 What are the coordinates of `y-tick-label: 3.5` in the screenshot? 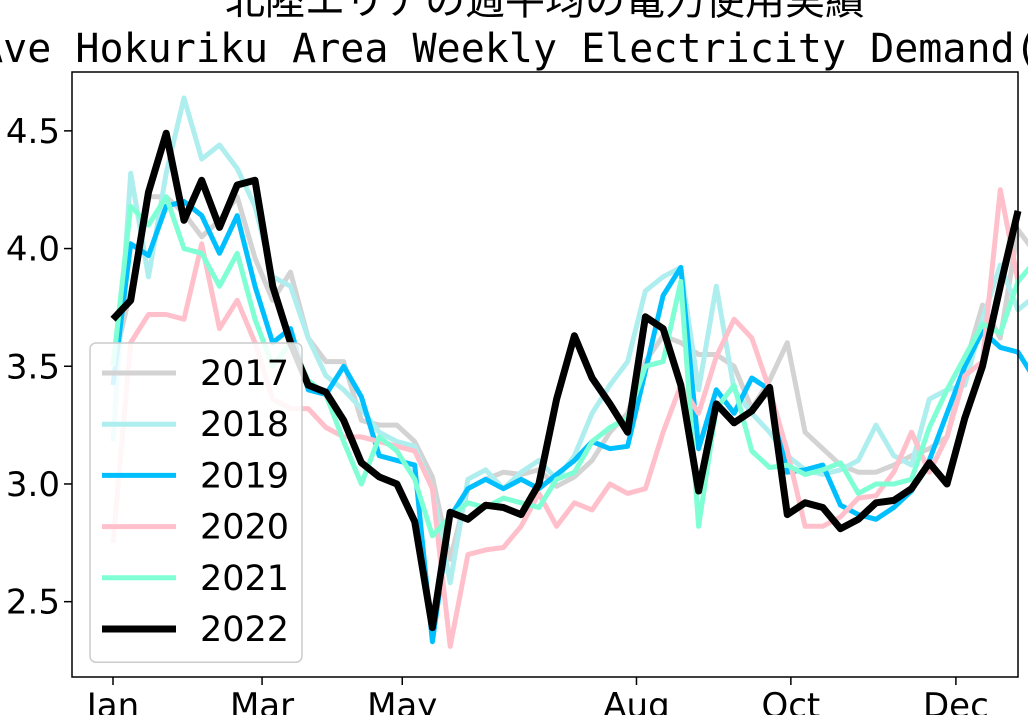 It's located at (33, 367).